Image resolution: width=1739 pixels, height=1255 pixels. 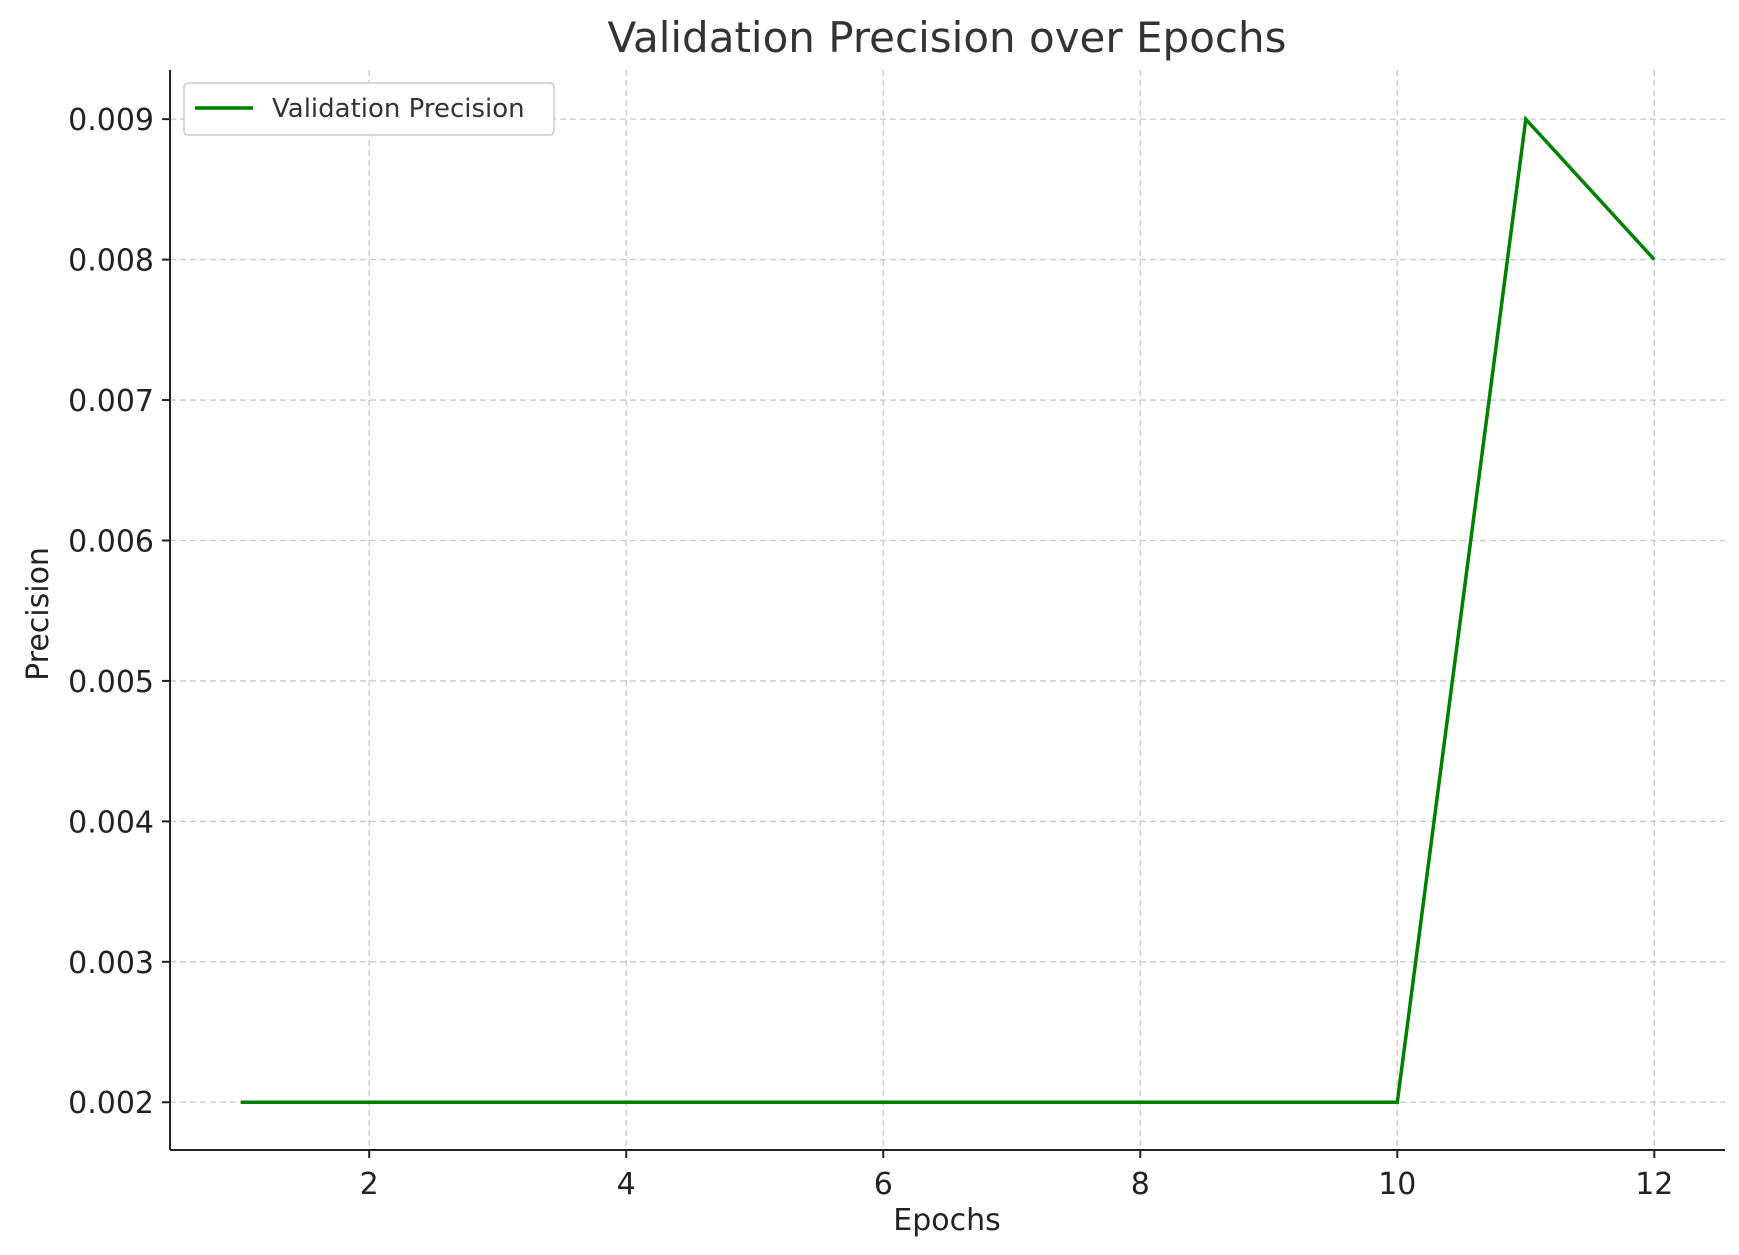 I want to click on legend-label: Validation Precision, so click(x=398, y=109).